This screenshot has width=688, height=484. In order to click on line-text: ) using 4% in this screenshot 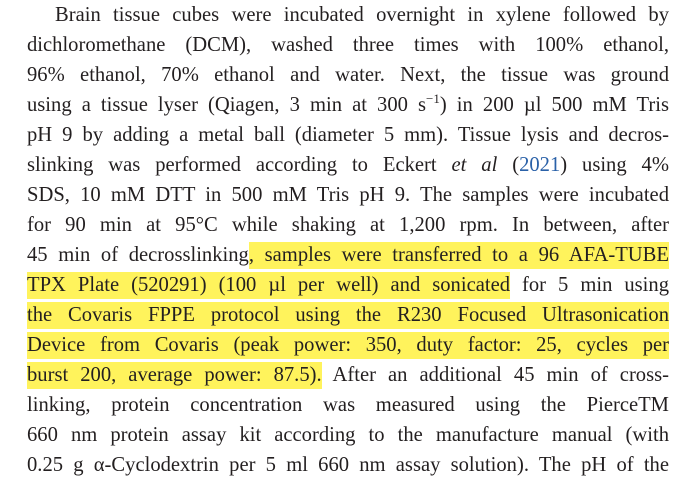, I will do `click(615, 165)`.